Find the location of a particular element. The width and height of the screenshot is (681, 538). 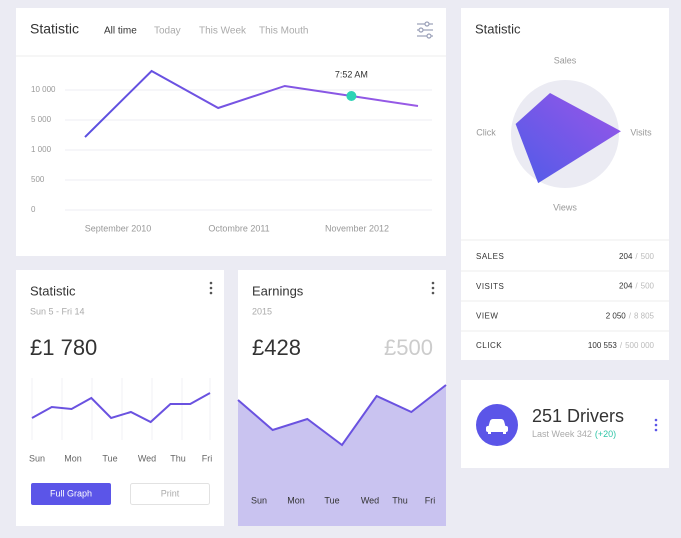

row-value: 2 050/8 805 is located at coordinates (630, 316).